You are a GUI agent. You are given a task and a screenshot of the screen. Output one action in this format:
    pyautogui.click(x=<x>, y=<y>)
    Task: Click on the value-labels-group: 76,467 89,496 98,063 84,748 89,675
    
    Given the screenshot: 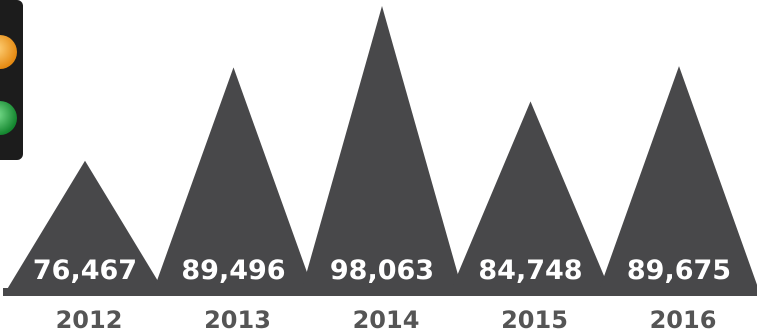 What is the action you would take?
    pyautogui.click(x=382, y=270)
    